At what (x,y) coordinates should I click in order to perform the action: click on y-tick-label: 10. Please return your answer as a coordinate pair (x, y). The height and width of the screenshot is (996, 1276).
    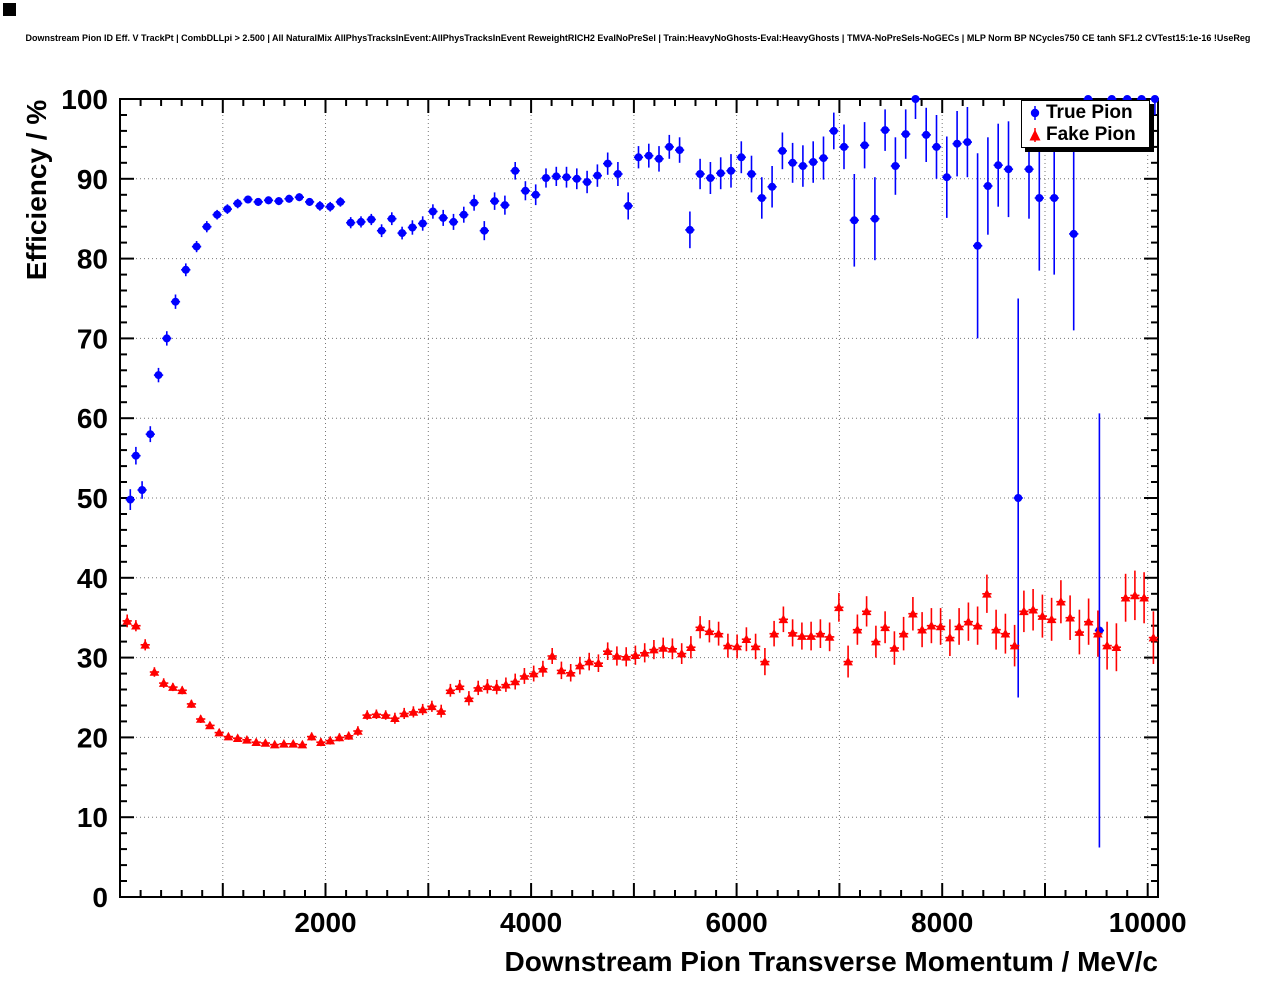
    Looking at the image, I should click on (92, 817).